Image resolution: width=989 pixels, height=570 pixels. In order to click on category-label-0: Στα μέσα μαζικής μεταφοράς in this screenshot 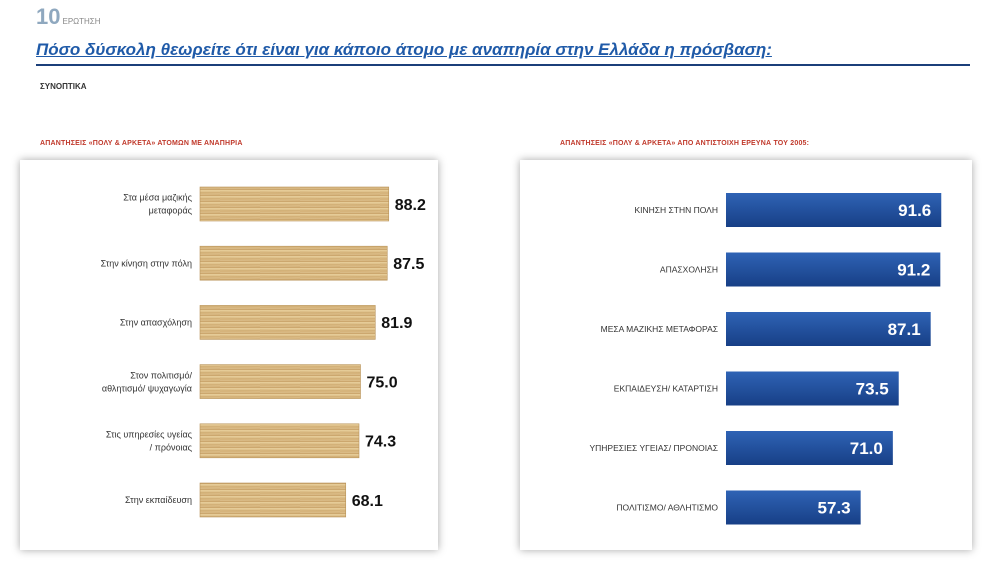, I will do `click(157, 204)`.